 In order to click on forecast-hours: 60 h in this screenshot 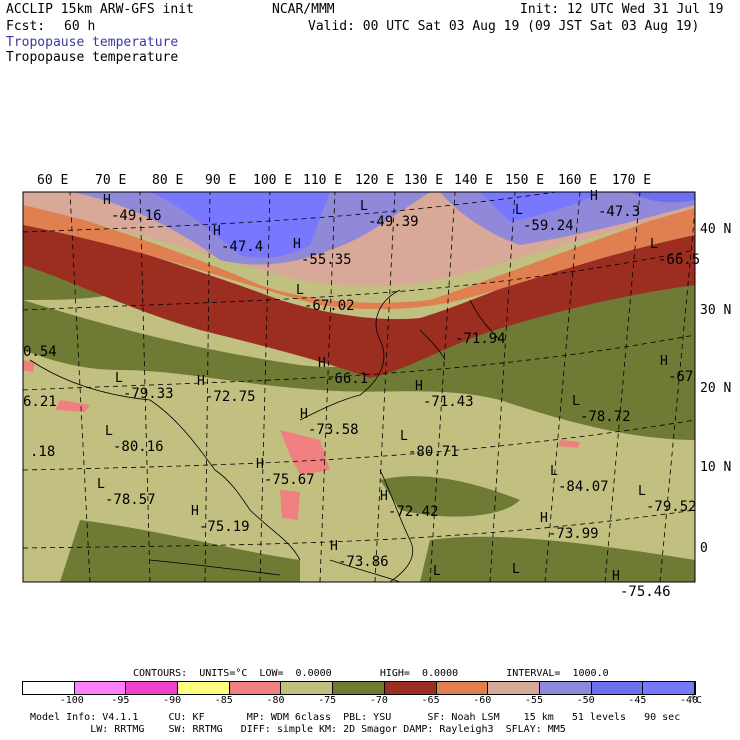, I will do `click(80, 26)`.